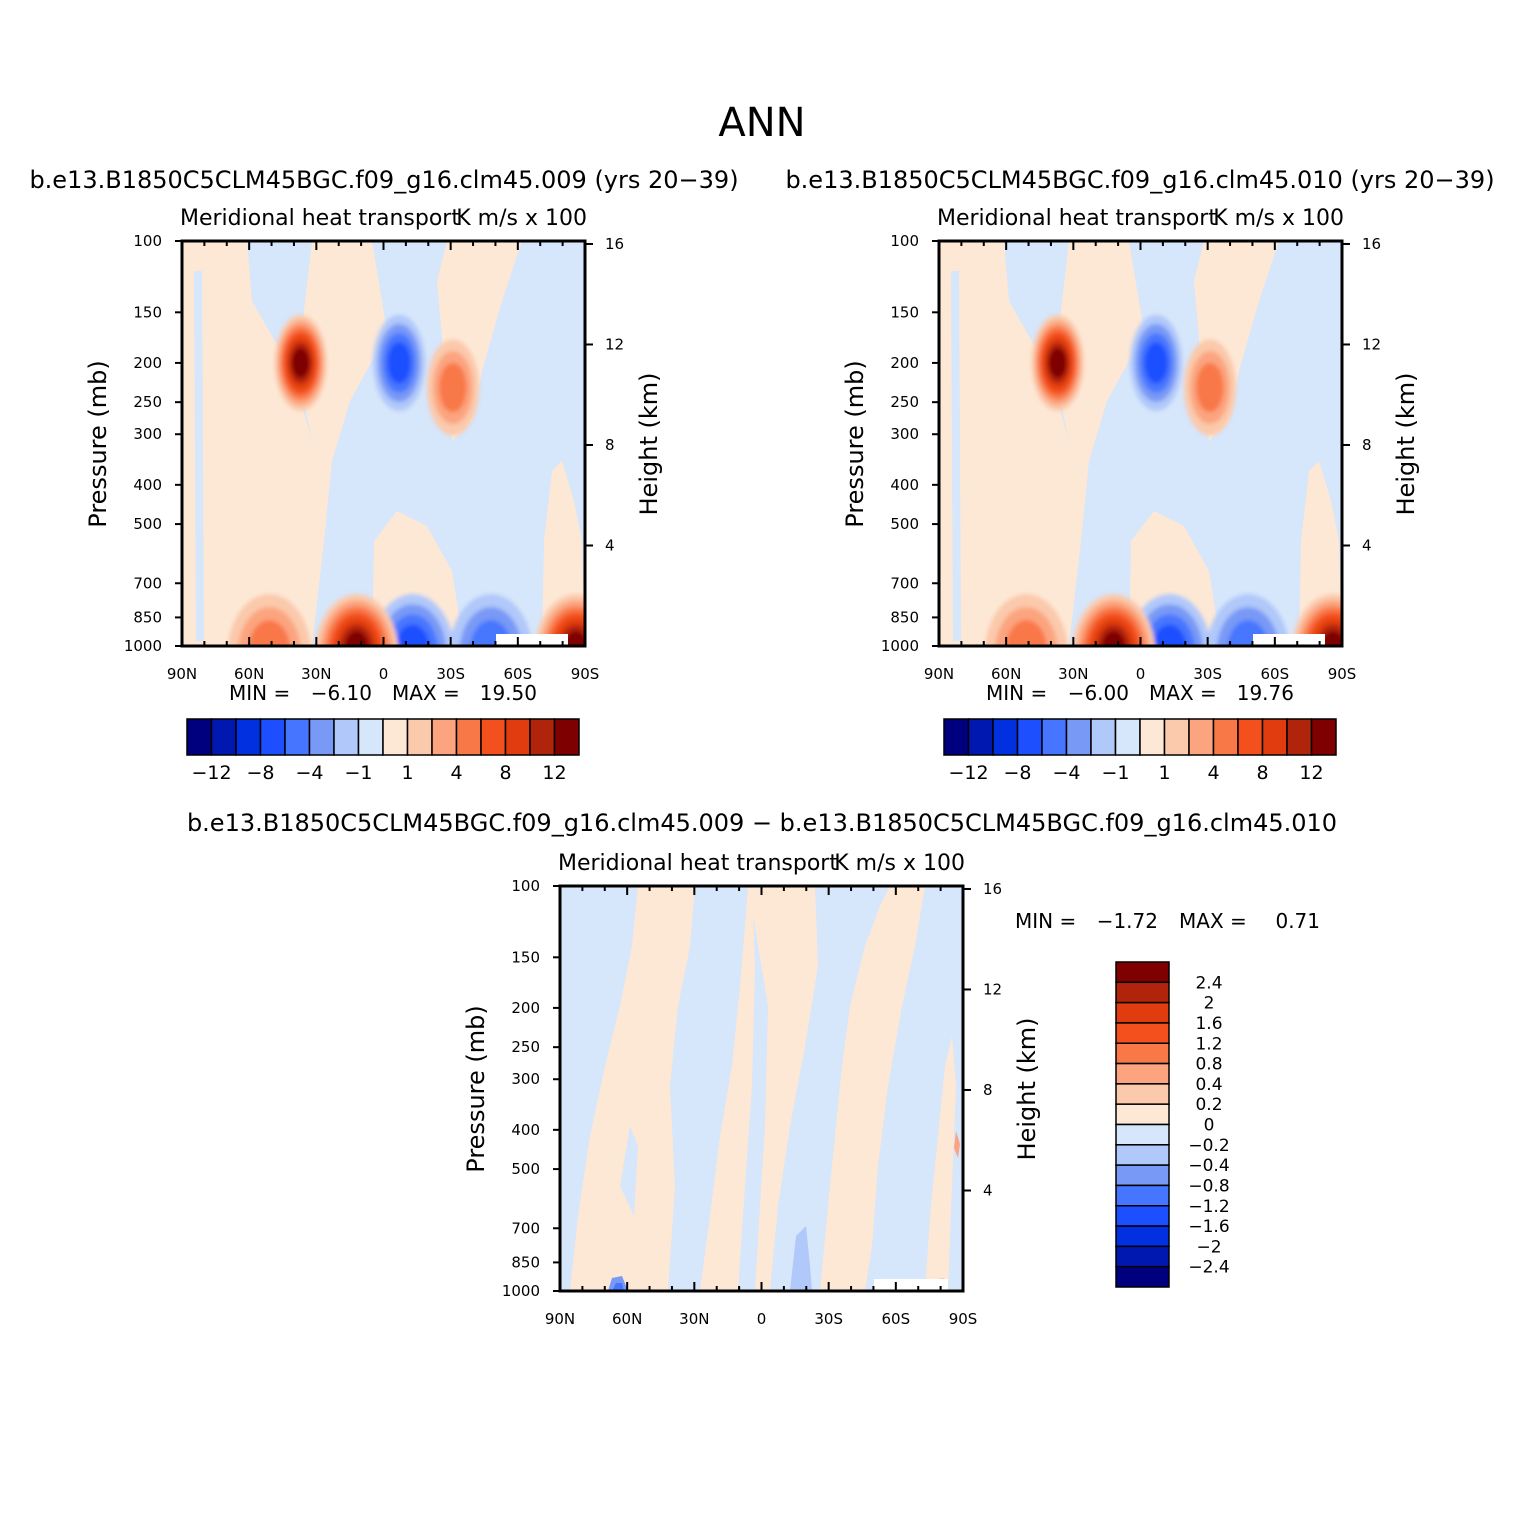 The width and height of the screenshot is (1524, 1524). Describe the element at coordinates (554, 773) in the screenshot. I see `colorbar-label: 12` at that location.